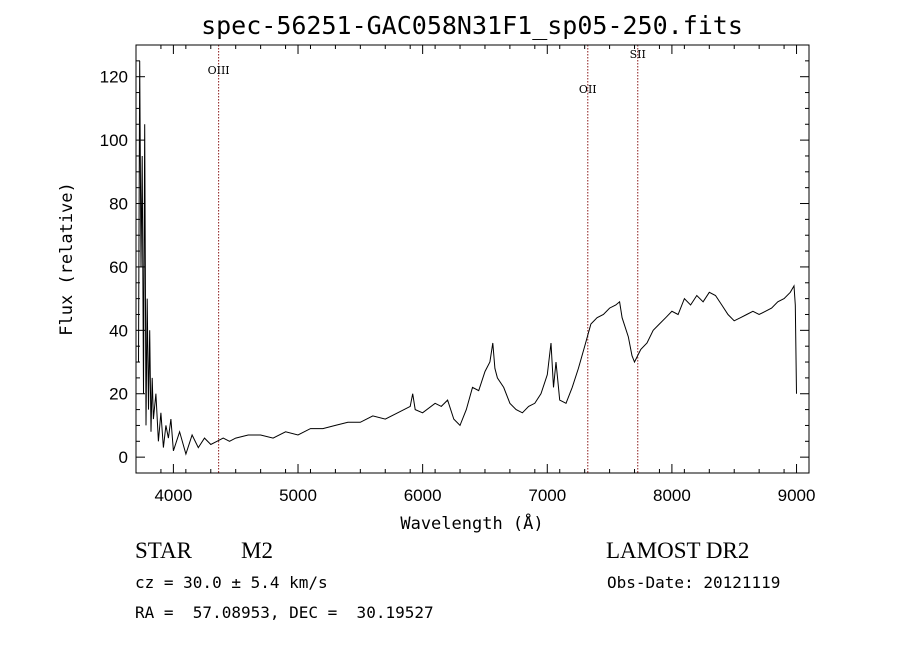 This screenshot has height=649, width=900. Describe the element at coordinates (118, 394) in the screenshot. I see `y-tick-label: 20` at that location.